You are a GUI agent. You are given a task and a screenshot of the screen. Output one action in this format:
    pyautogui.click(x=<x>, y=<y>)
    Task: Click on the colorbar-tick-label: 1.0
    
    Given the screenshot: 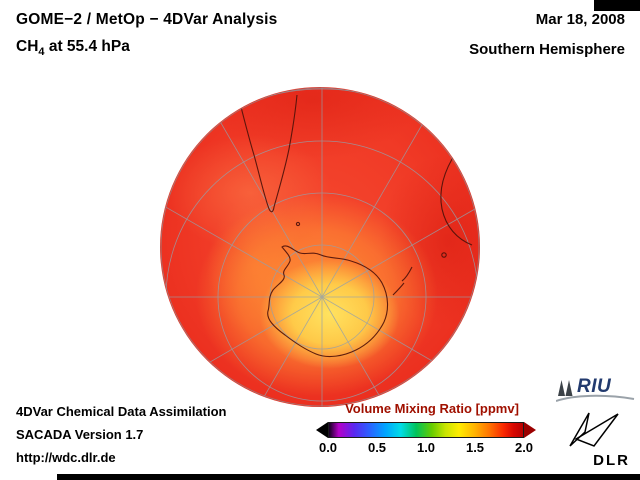 What is the action you would take?
    pyautogui.click(x=426, y=447)
    